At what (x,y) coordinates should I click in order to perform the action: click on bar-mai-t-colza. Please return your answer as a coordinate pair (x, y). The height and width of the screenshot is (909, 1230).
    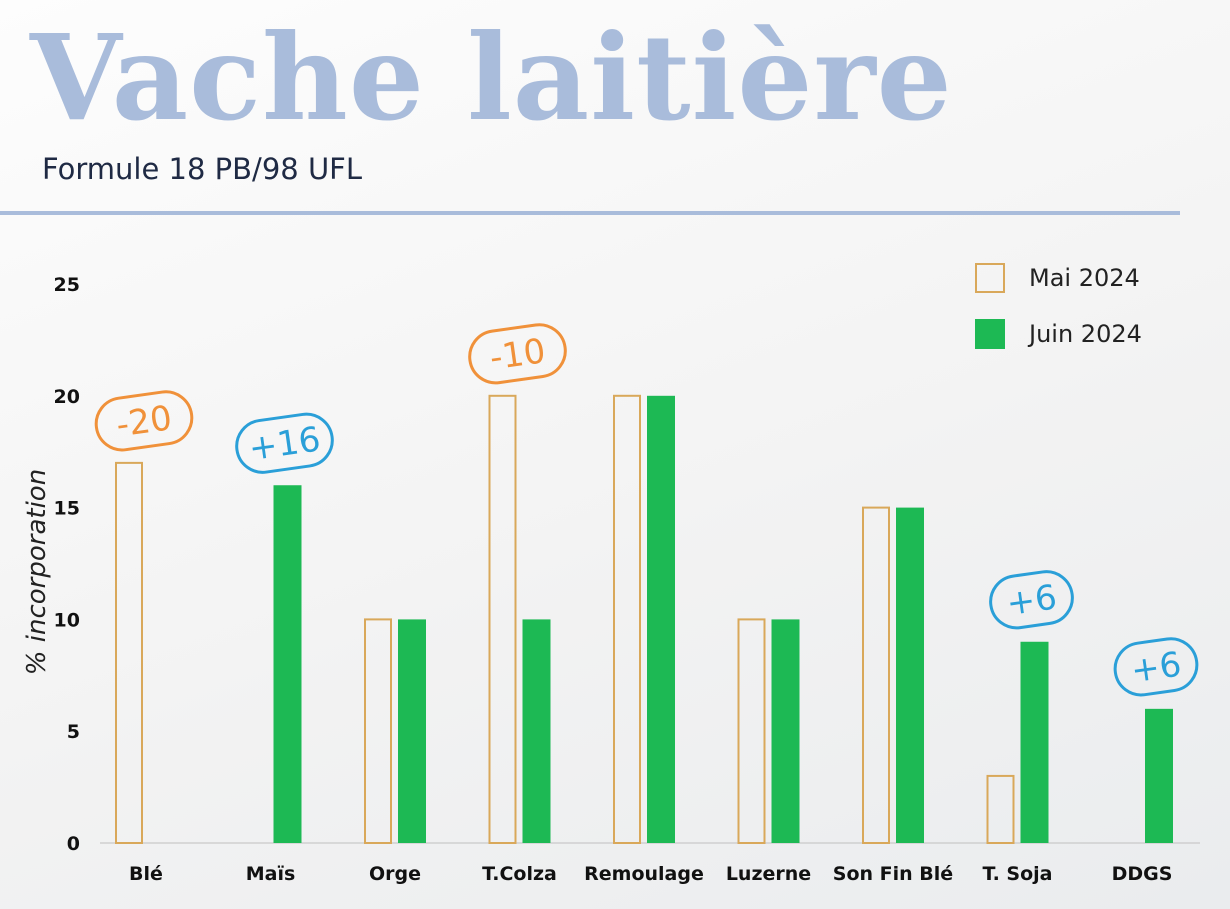
    Looking at the image, I should click on (502, 619).